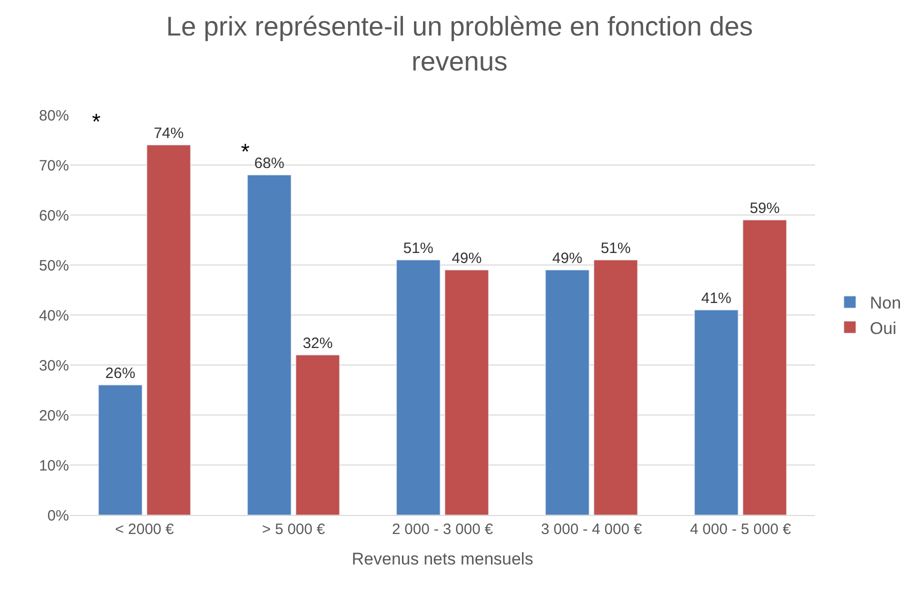  Describe the element at coordinates (120, 373) in the screenshot. I see `data-label: 26%` at that location.